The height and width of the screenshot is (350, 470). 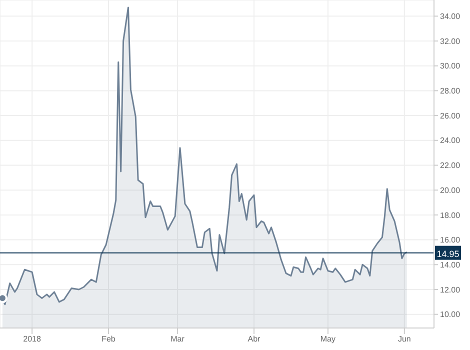 What do you see at coordinates (450, 289) in the screenshot?
I see `y-tick-label: 12.00` at bounding box center [450, 289].